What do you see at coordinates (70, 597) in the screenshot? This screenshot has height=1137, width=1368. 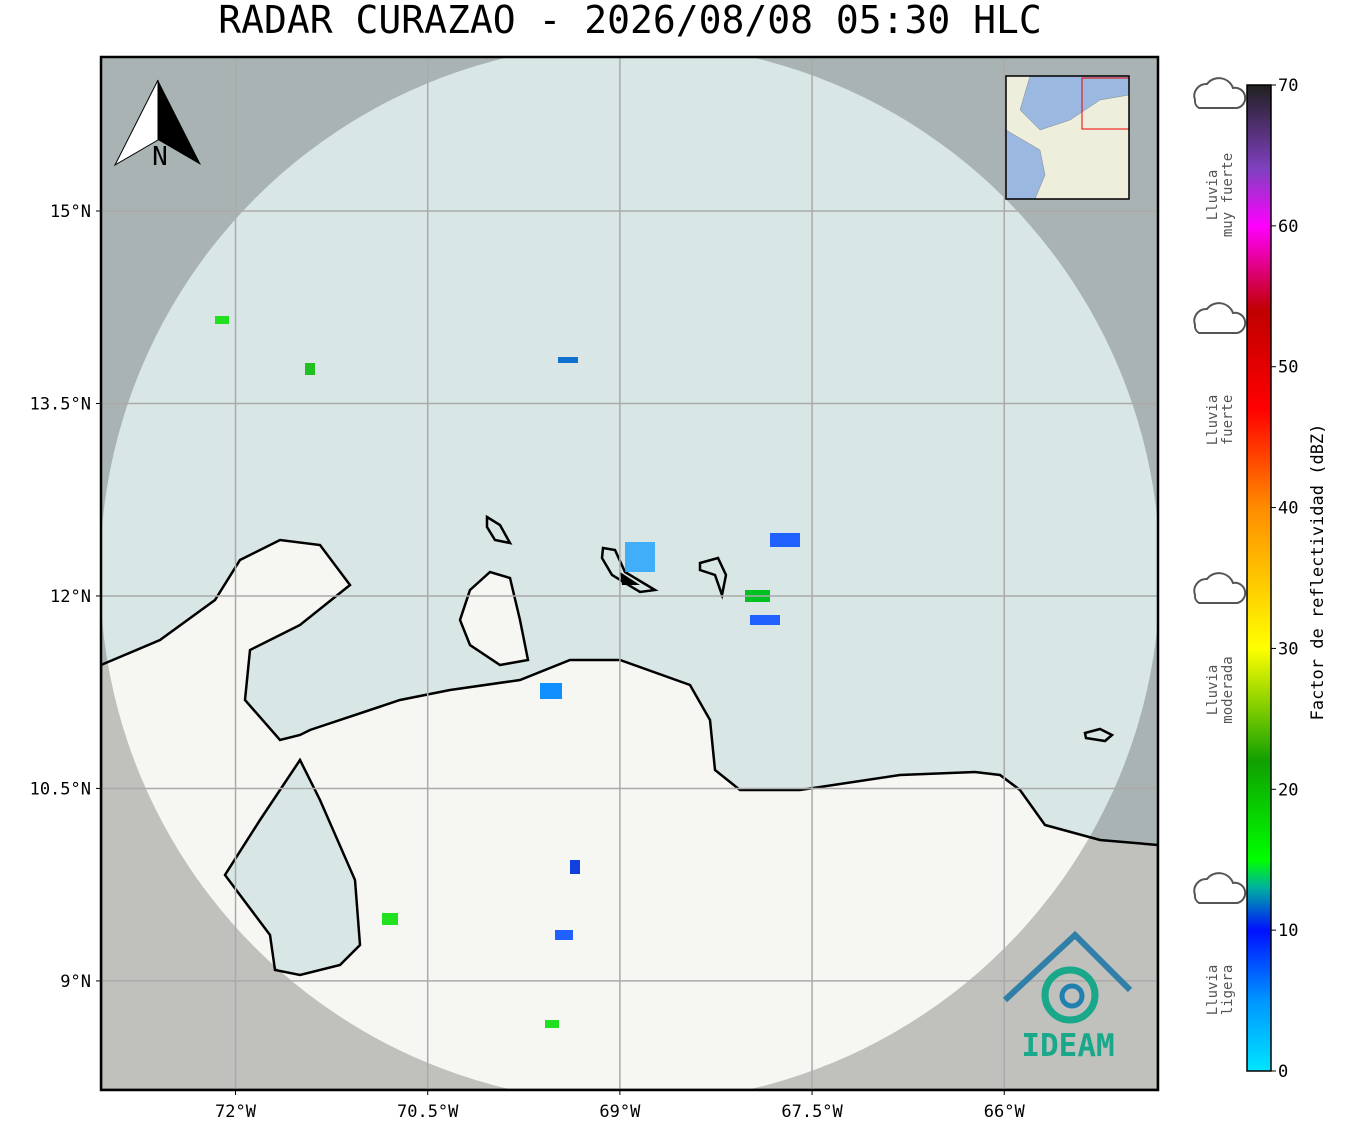 I see `lat-tick-label: 12°N` at bounding box center [70, 597].